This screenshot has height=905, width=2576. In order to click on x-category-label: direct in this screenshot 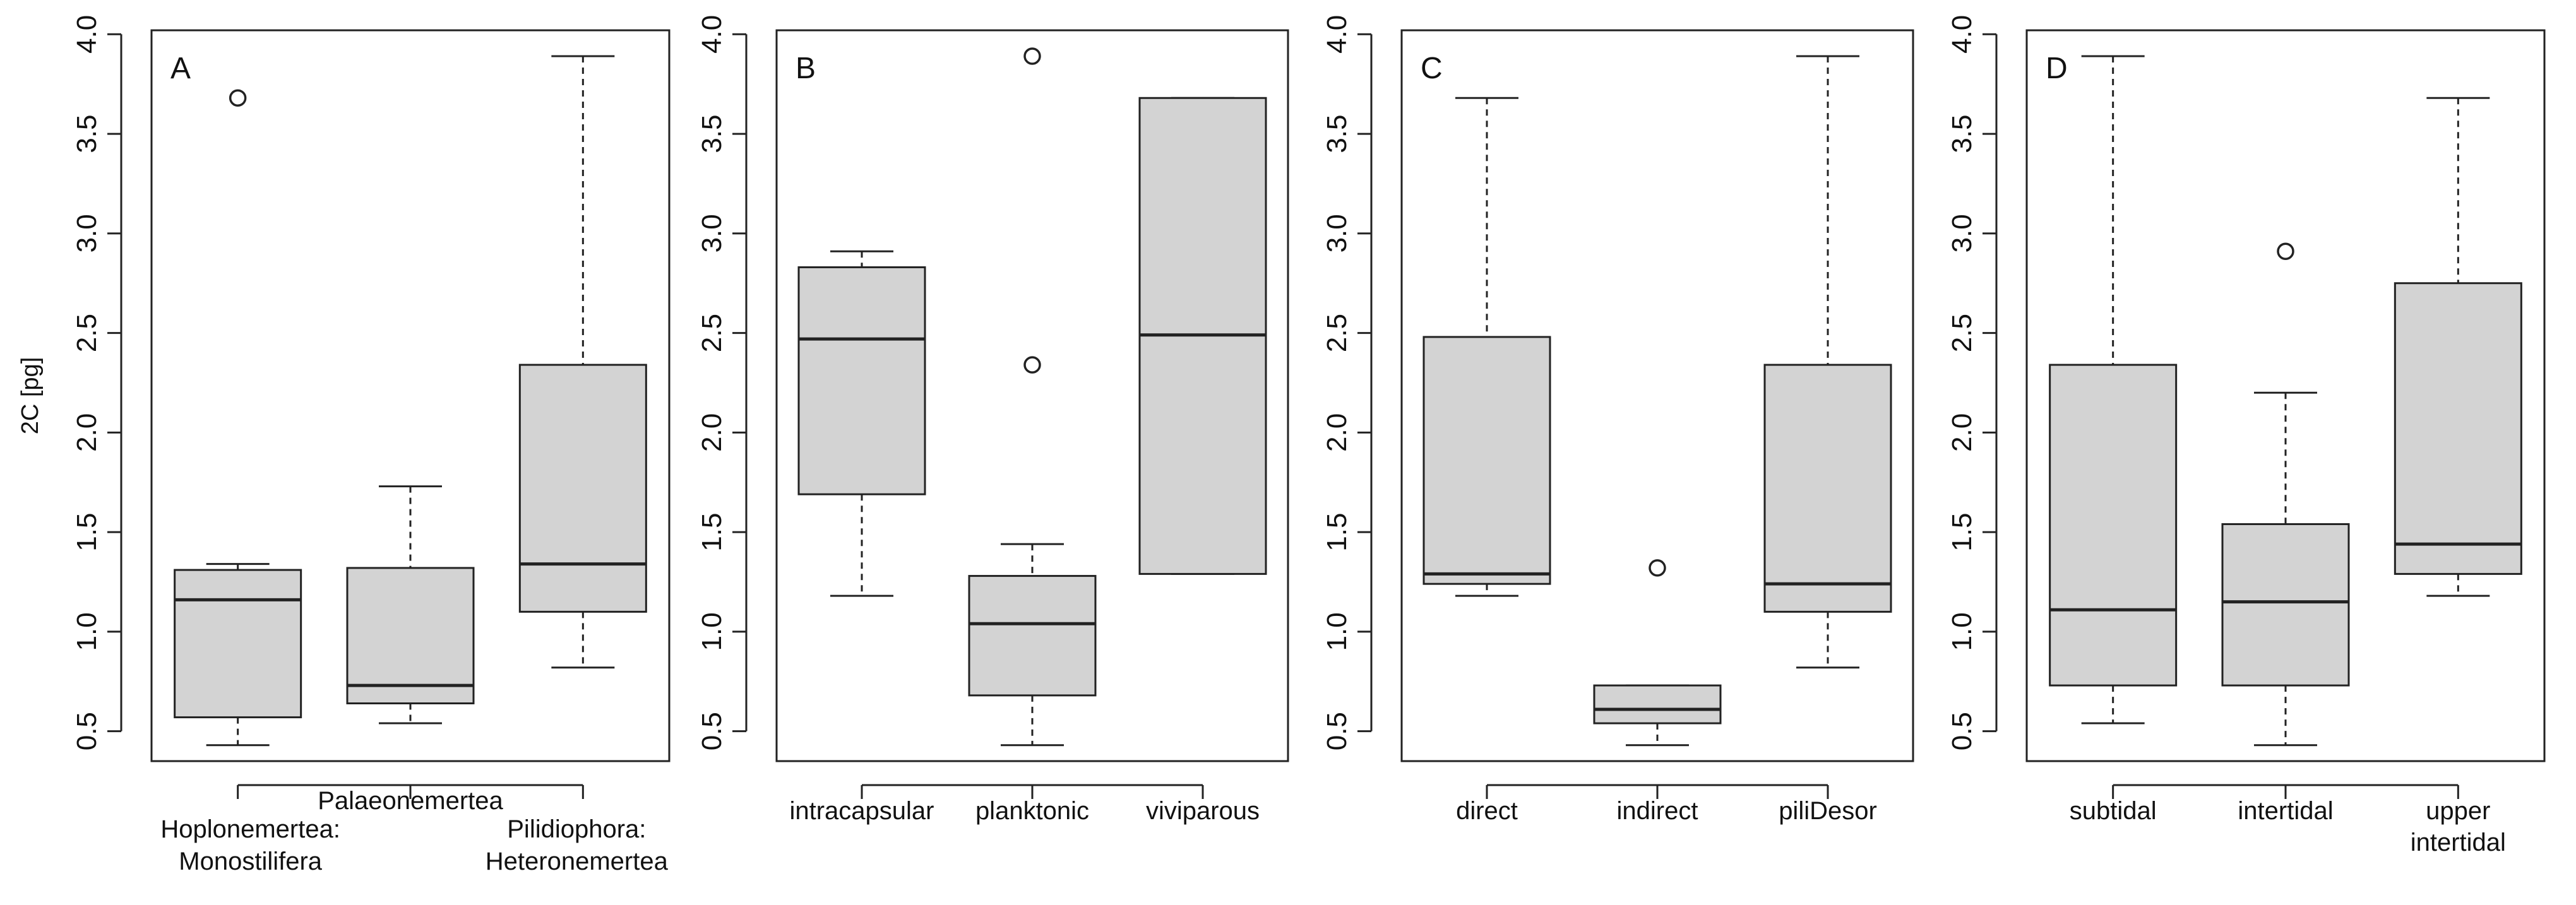, I will do `click(1487, 811)`.